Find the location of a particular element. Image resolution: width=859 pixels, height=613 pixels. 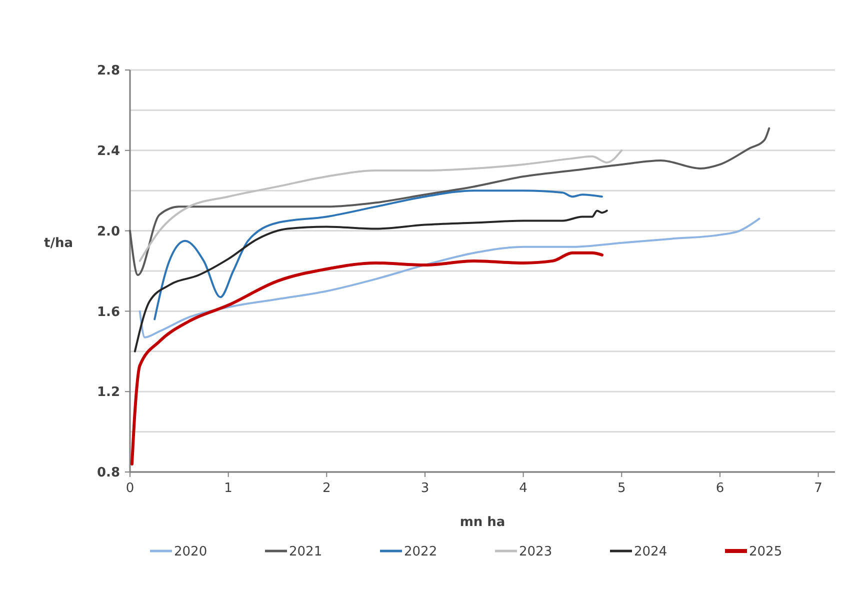

x-tick-label: 5 is located at coordinates (621, 488).